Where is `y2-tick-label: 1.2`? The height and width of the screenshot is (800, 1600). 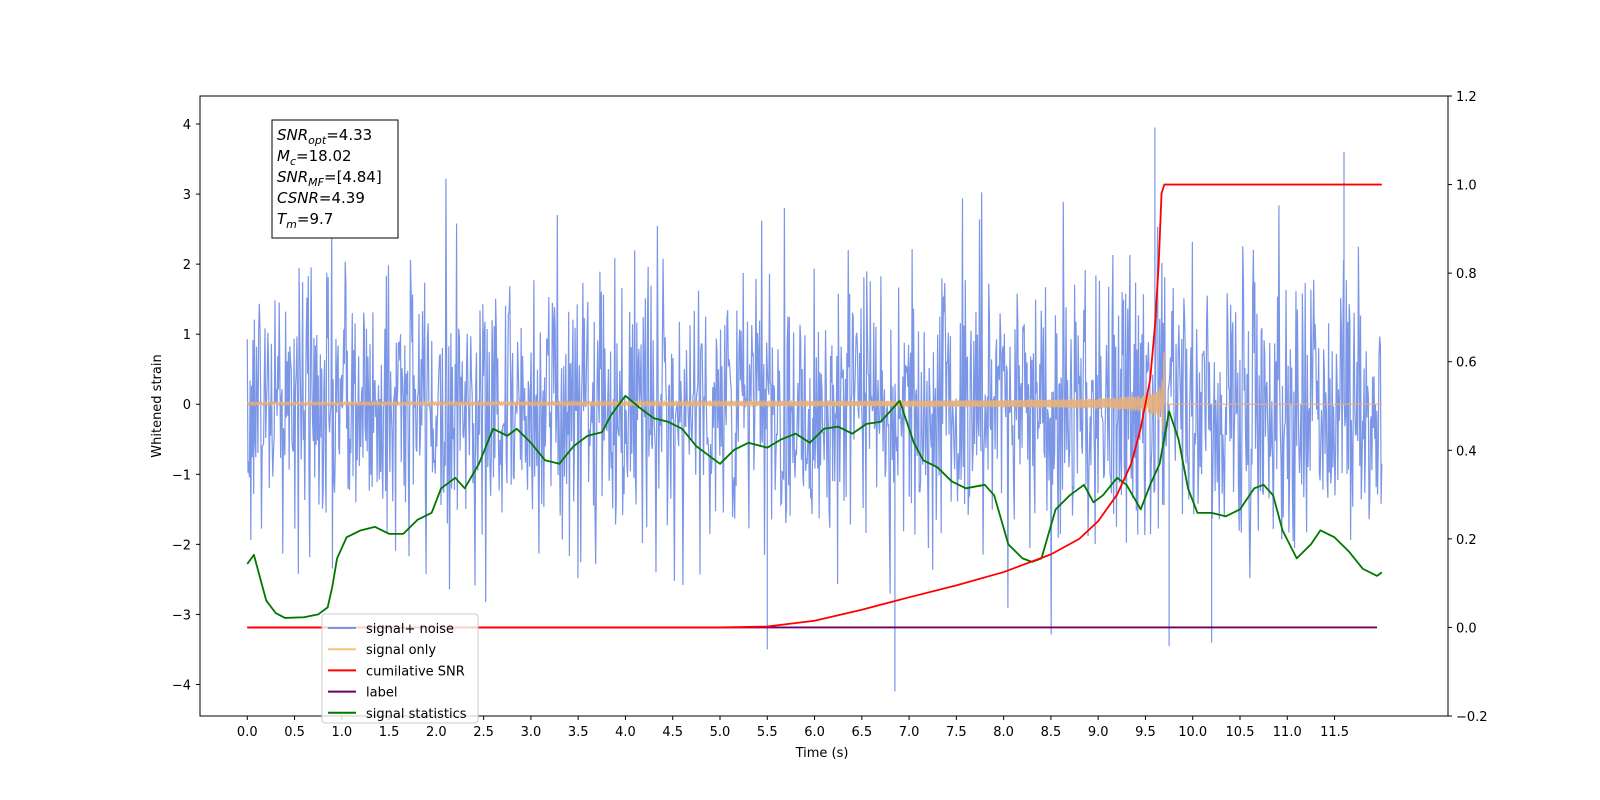
y2-tick-label: 1.2 is located at coordinates (1466, 97).